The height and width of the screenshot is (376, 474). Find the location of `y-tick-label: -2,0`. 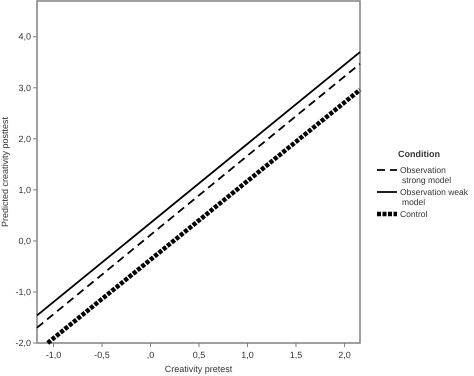

y-tick-label: -2,0 is located at coordinates (23, 343).